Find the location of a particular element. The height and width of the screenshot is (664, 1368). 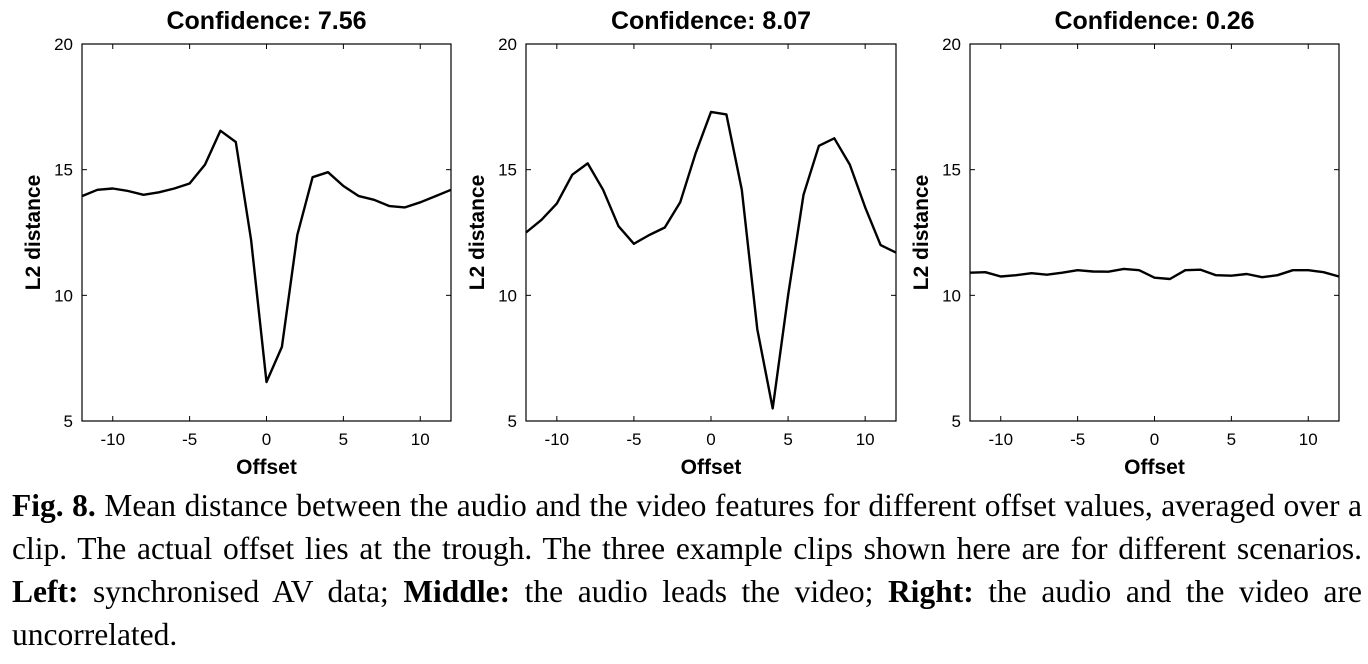

caption-text-3: the audio leads the video; is located at coordinates (699, 591).